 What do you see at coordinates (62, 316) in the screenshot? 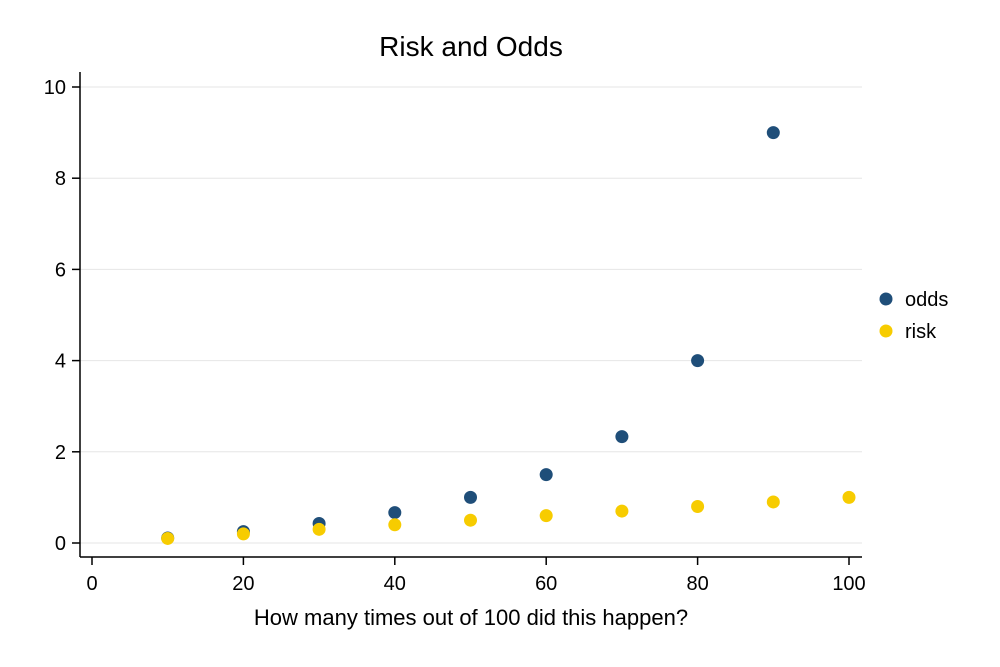
I see `y-axis-ticks: 0 2 4 6 8 10` at bounding box center [62, 316].